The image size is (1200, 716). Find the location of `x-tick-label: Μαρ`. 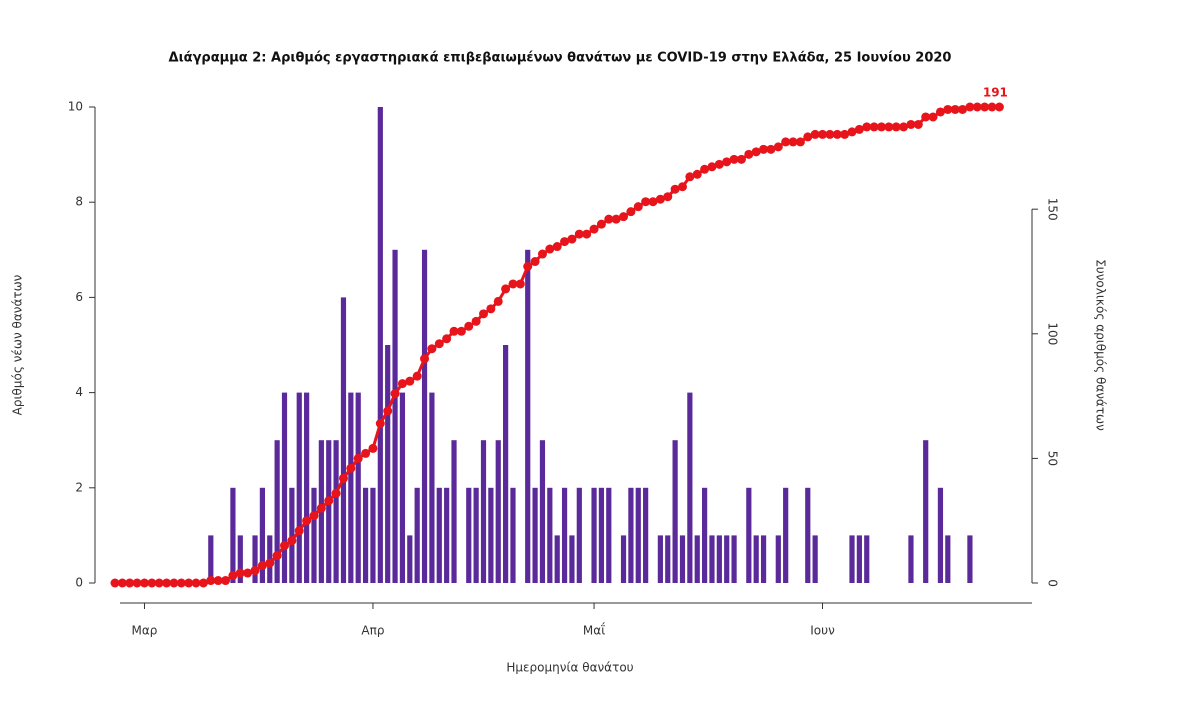

x-tick-label: Μαρ is located at coordinates (145, 631).